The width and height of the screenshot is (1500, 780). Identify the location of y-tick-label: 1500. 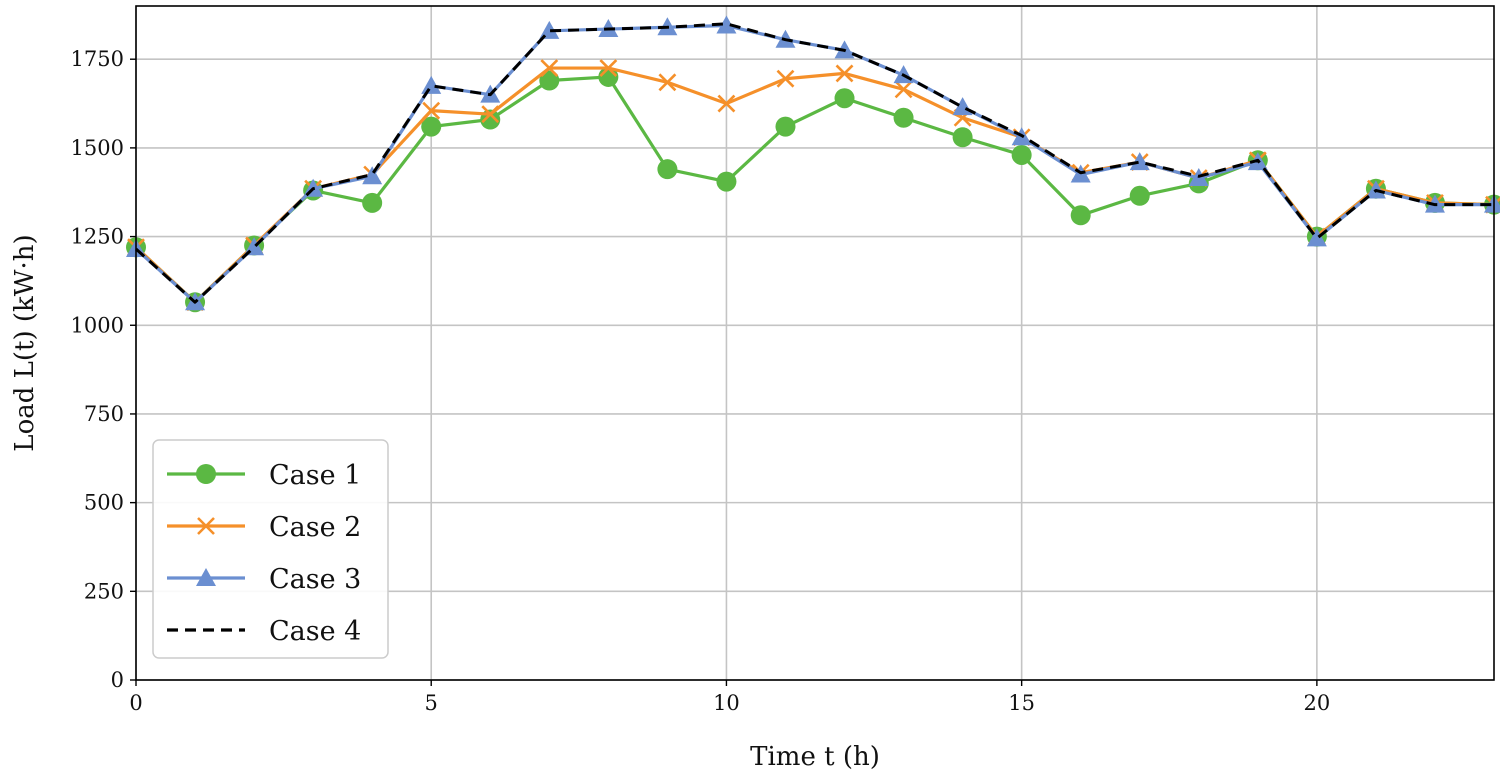
(97, 148).